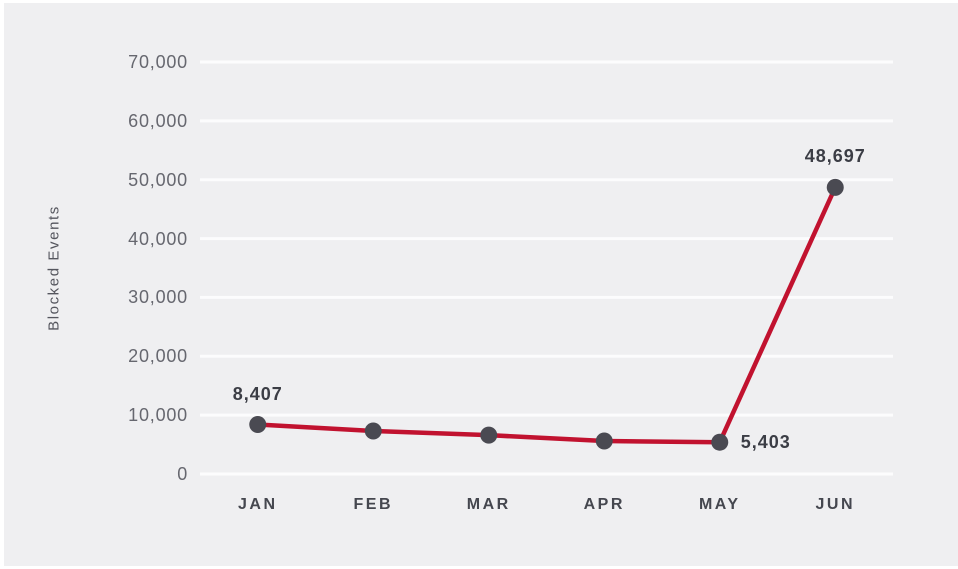 Image resolution: width=958 pixels, height=569 pixels. What do you see at coordinates (182, 474) in the screenshot?
I see `y-tick-label: 0` at bounding box center [182, 474].